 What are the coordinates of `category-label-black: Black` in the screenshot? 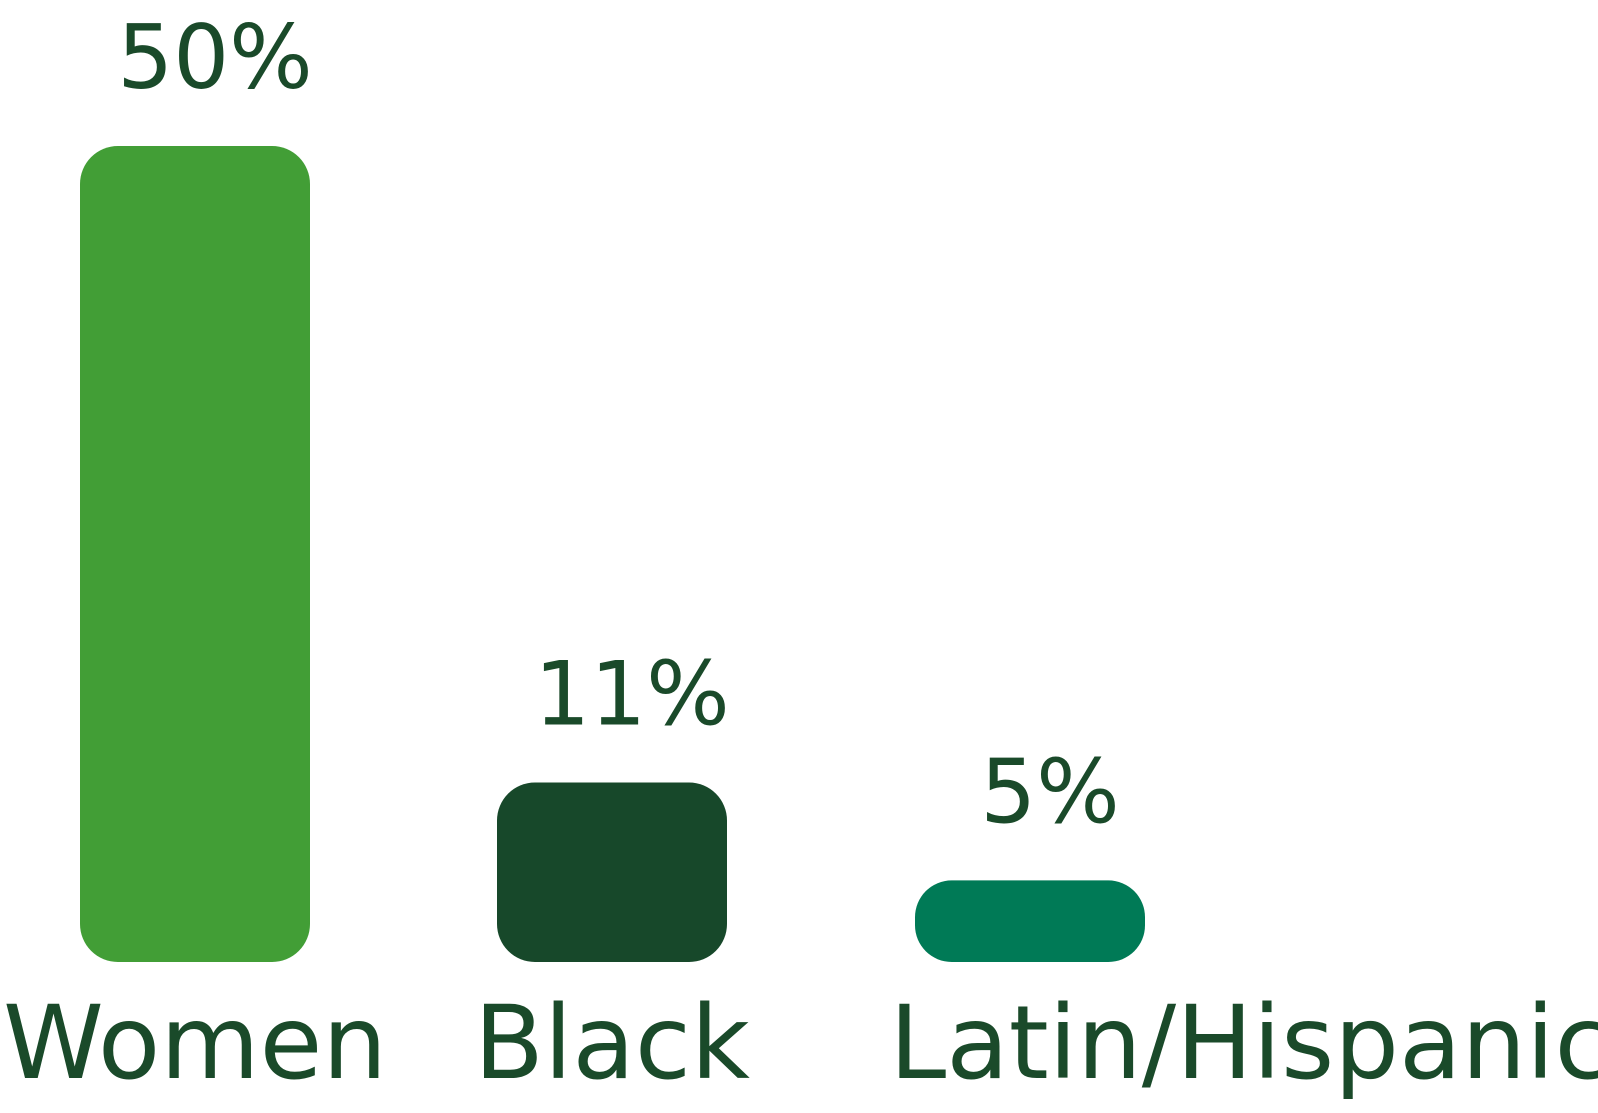 It's located at (612, 1043).